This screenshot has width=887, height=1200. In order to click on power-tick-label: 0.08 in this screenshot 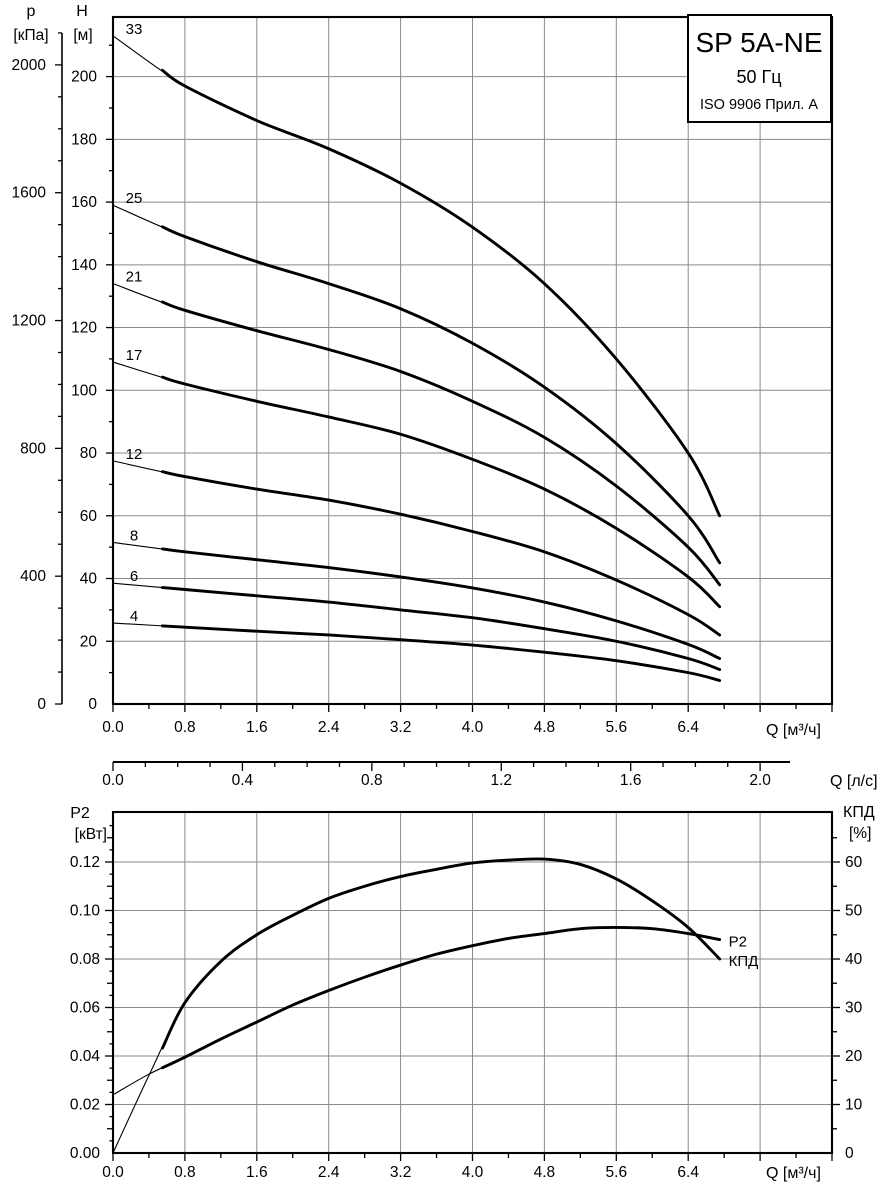, I will do `click(85, 959)`.